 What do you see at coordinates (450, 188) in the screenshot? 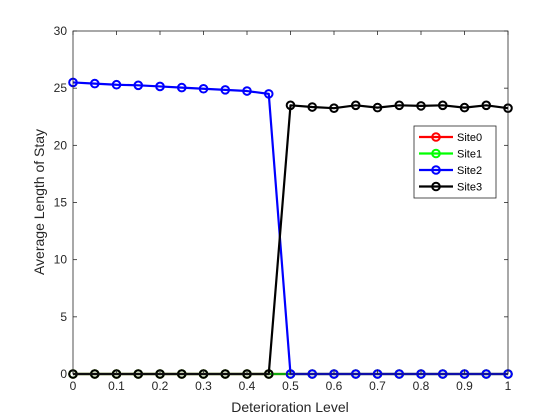
I see `legend-item: Site3` at bounding box center [450, 188].